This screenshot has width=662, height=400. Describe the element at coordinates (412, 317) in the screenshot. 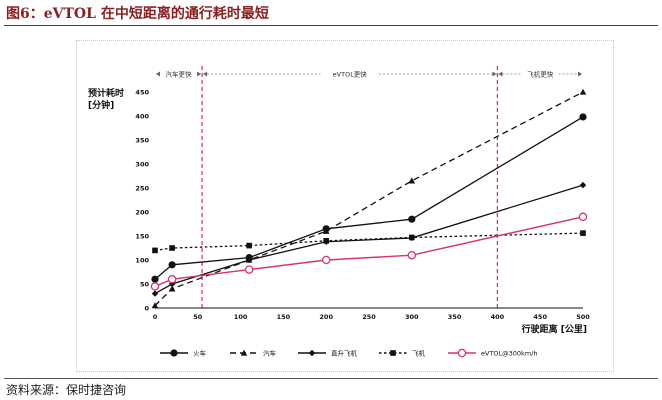

I see `x-tick-label: 300` at that location.